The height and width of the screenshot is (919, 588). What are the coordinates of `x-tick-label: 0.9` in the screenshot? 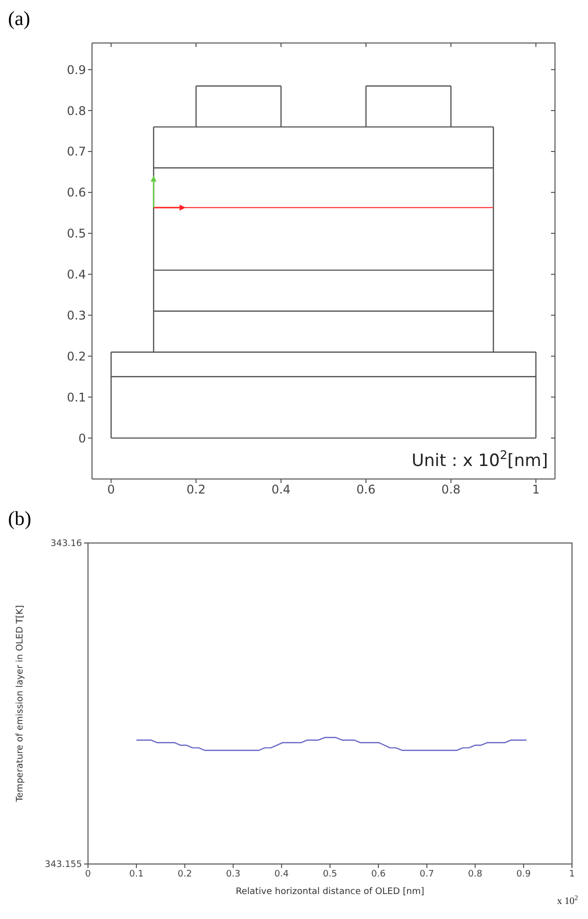 It's located at (524, 874).